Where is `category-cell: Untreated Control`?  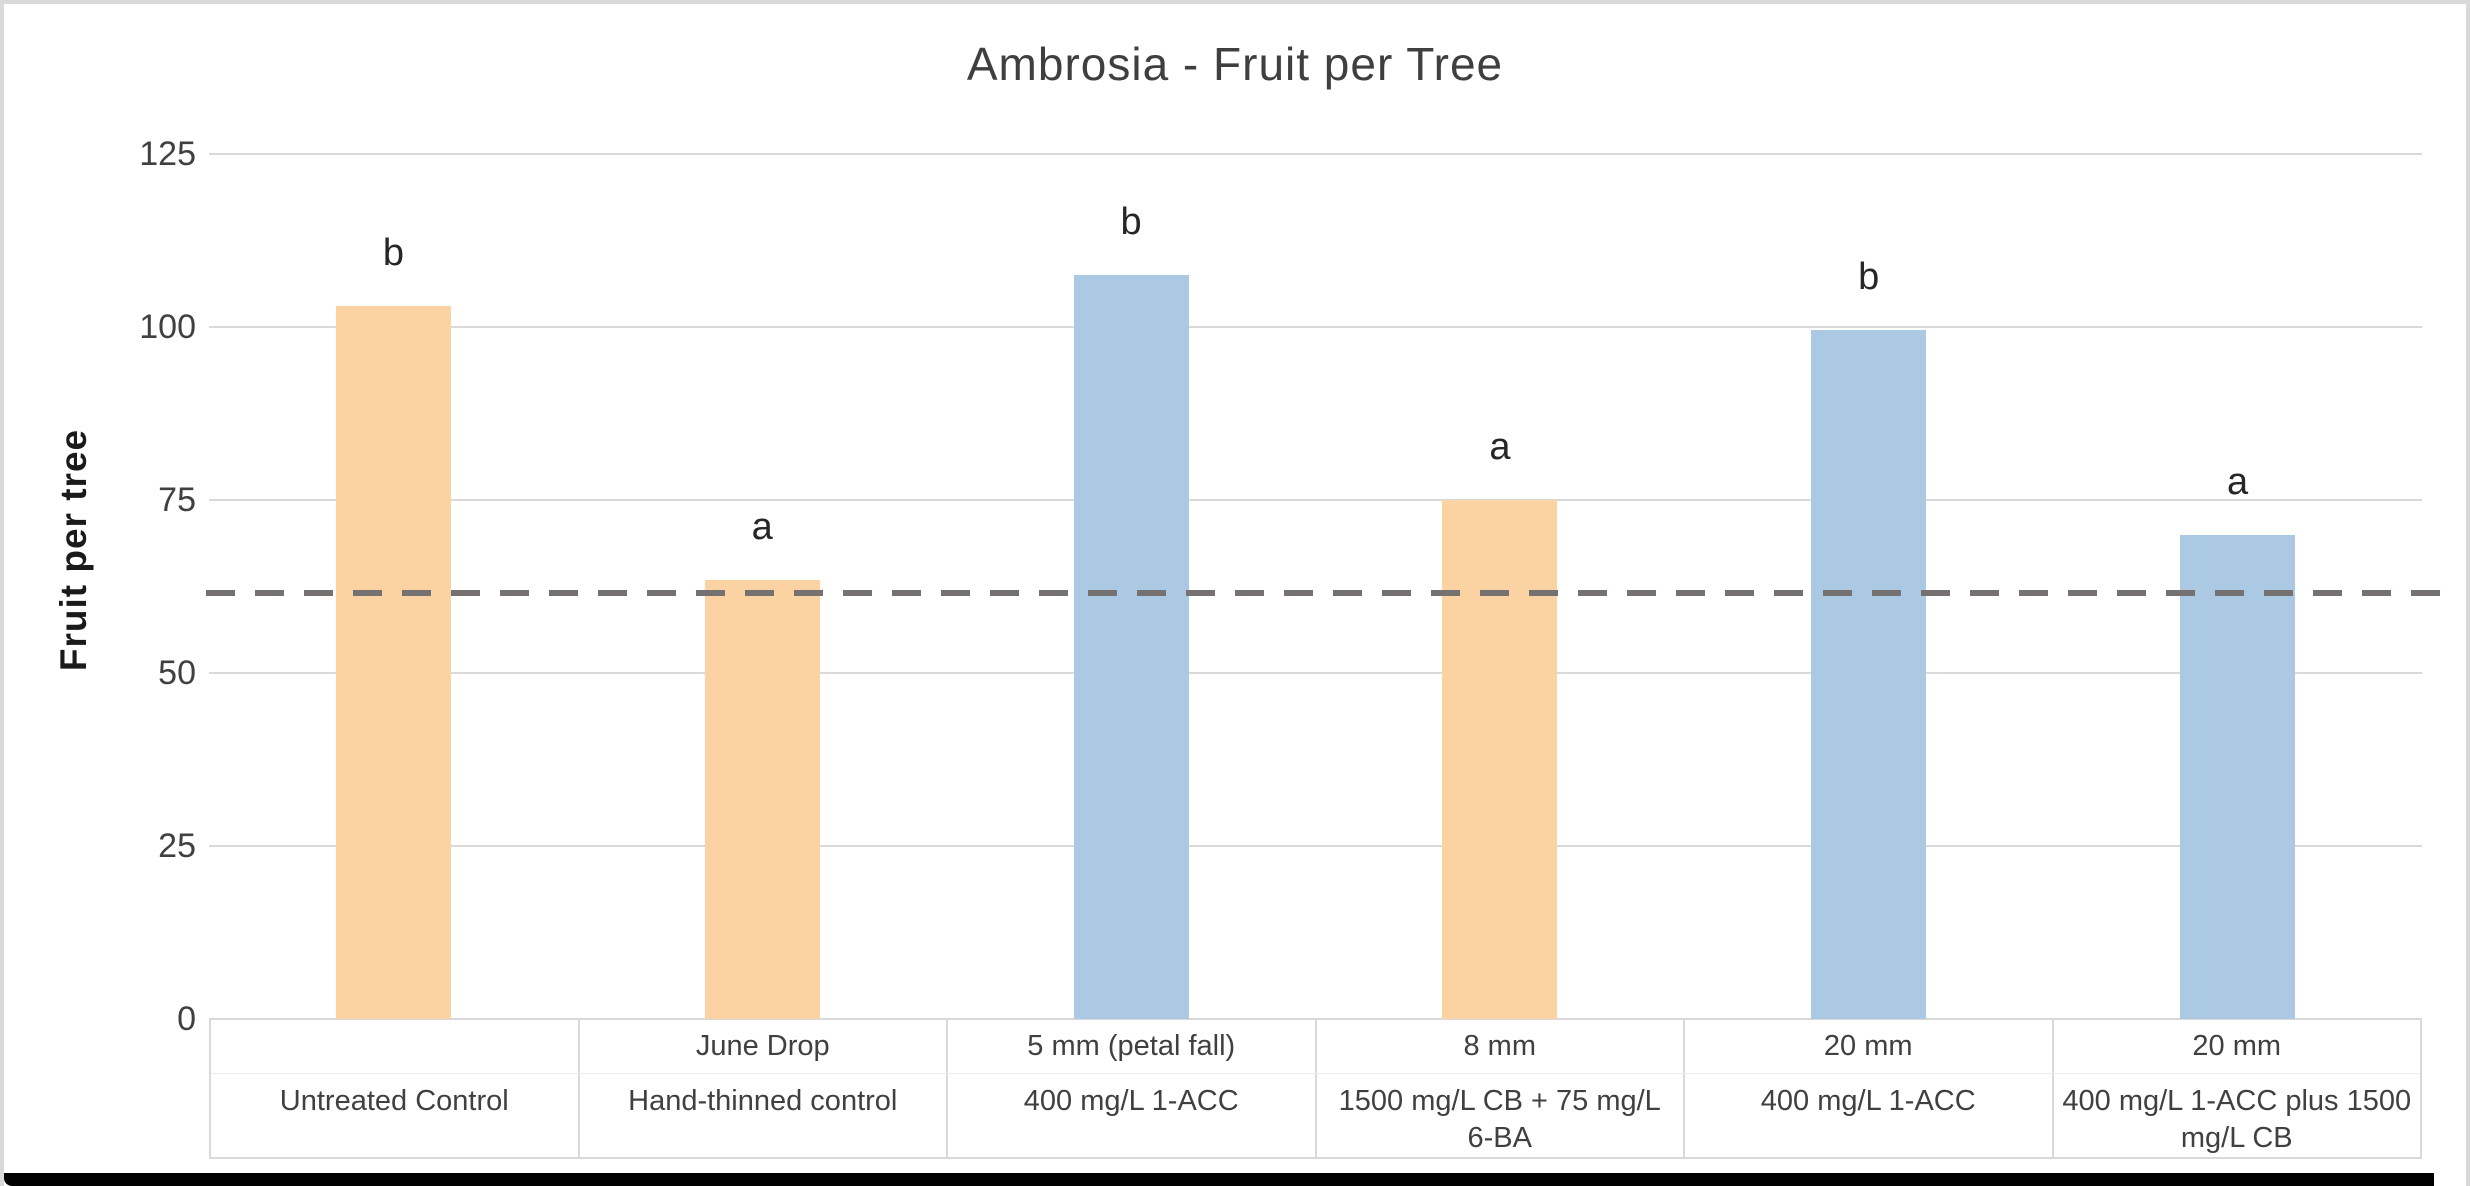
category-cell: Untreated Control is located at coordinates (395, 1088).